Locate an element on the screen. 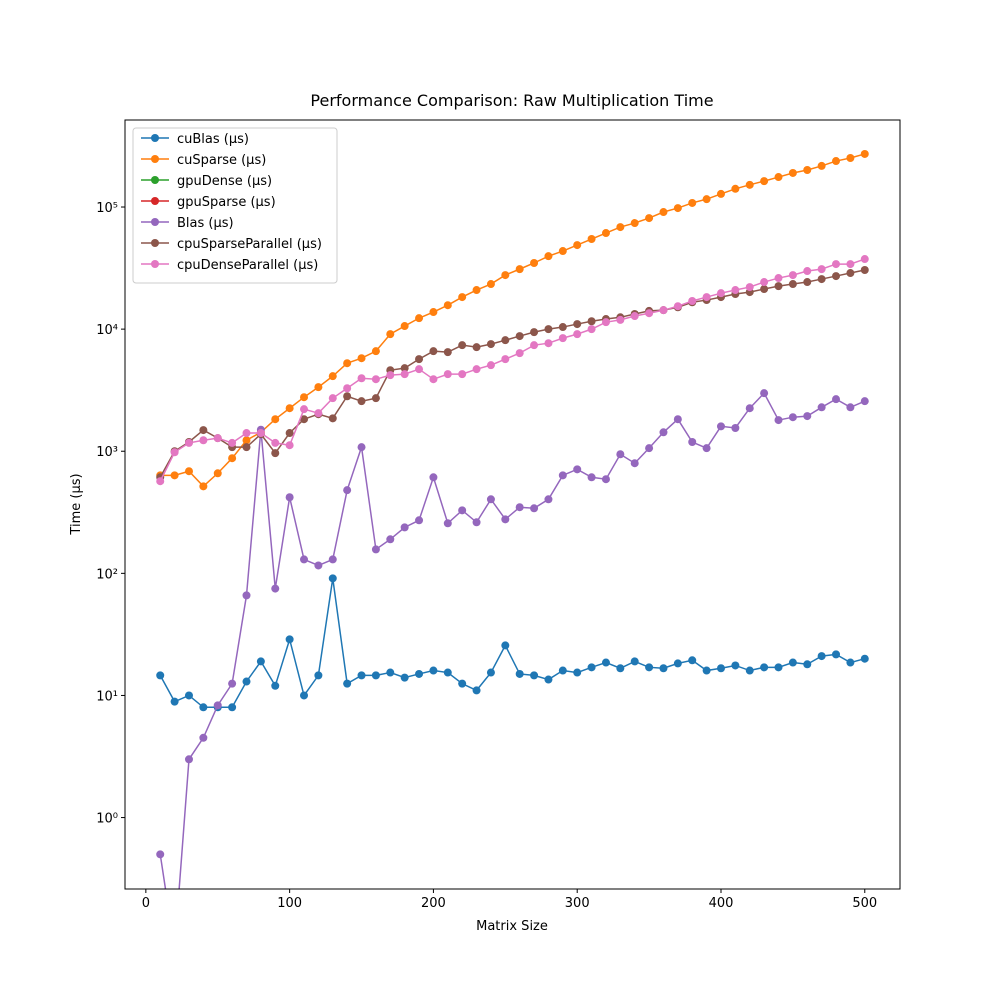 Image resolution: width=1000 pixels, height=1004 pixels. y-tick-label: 10⁰ is located at coordinates (107, 819).